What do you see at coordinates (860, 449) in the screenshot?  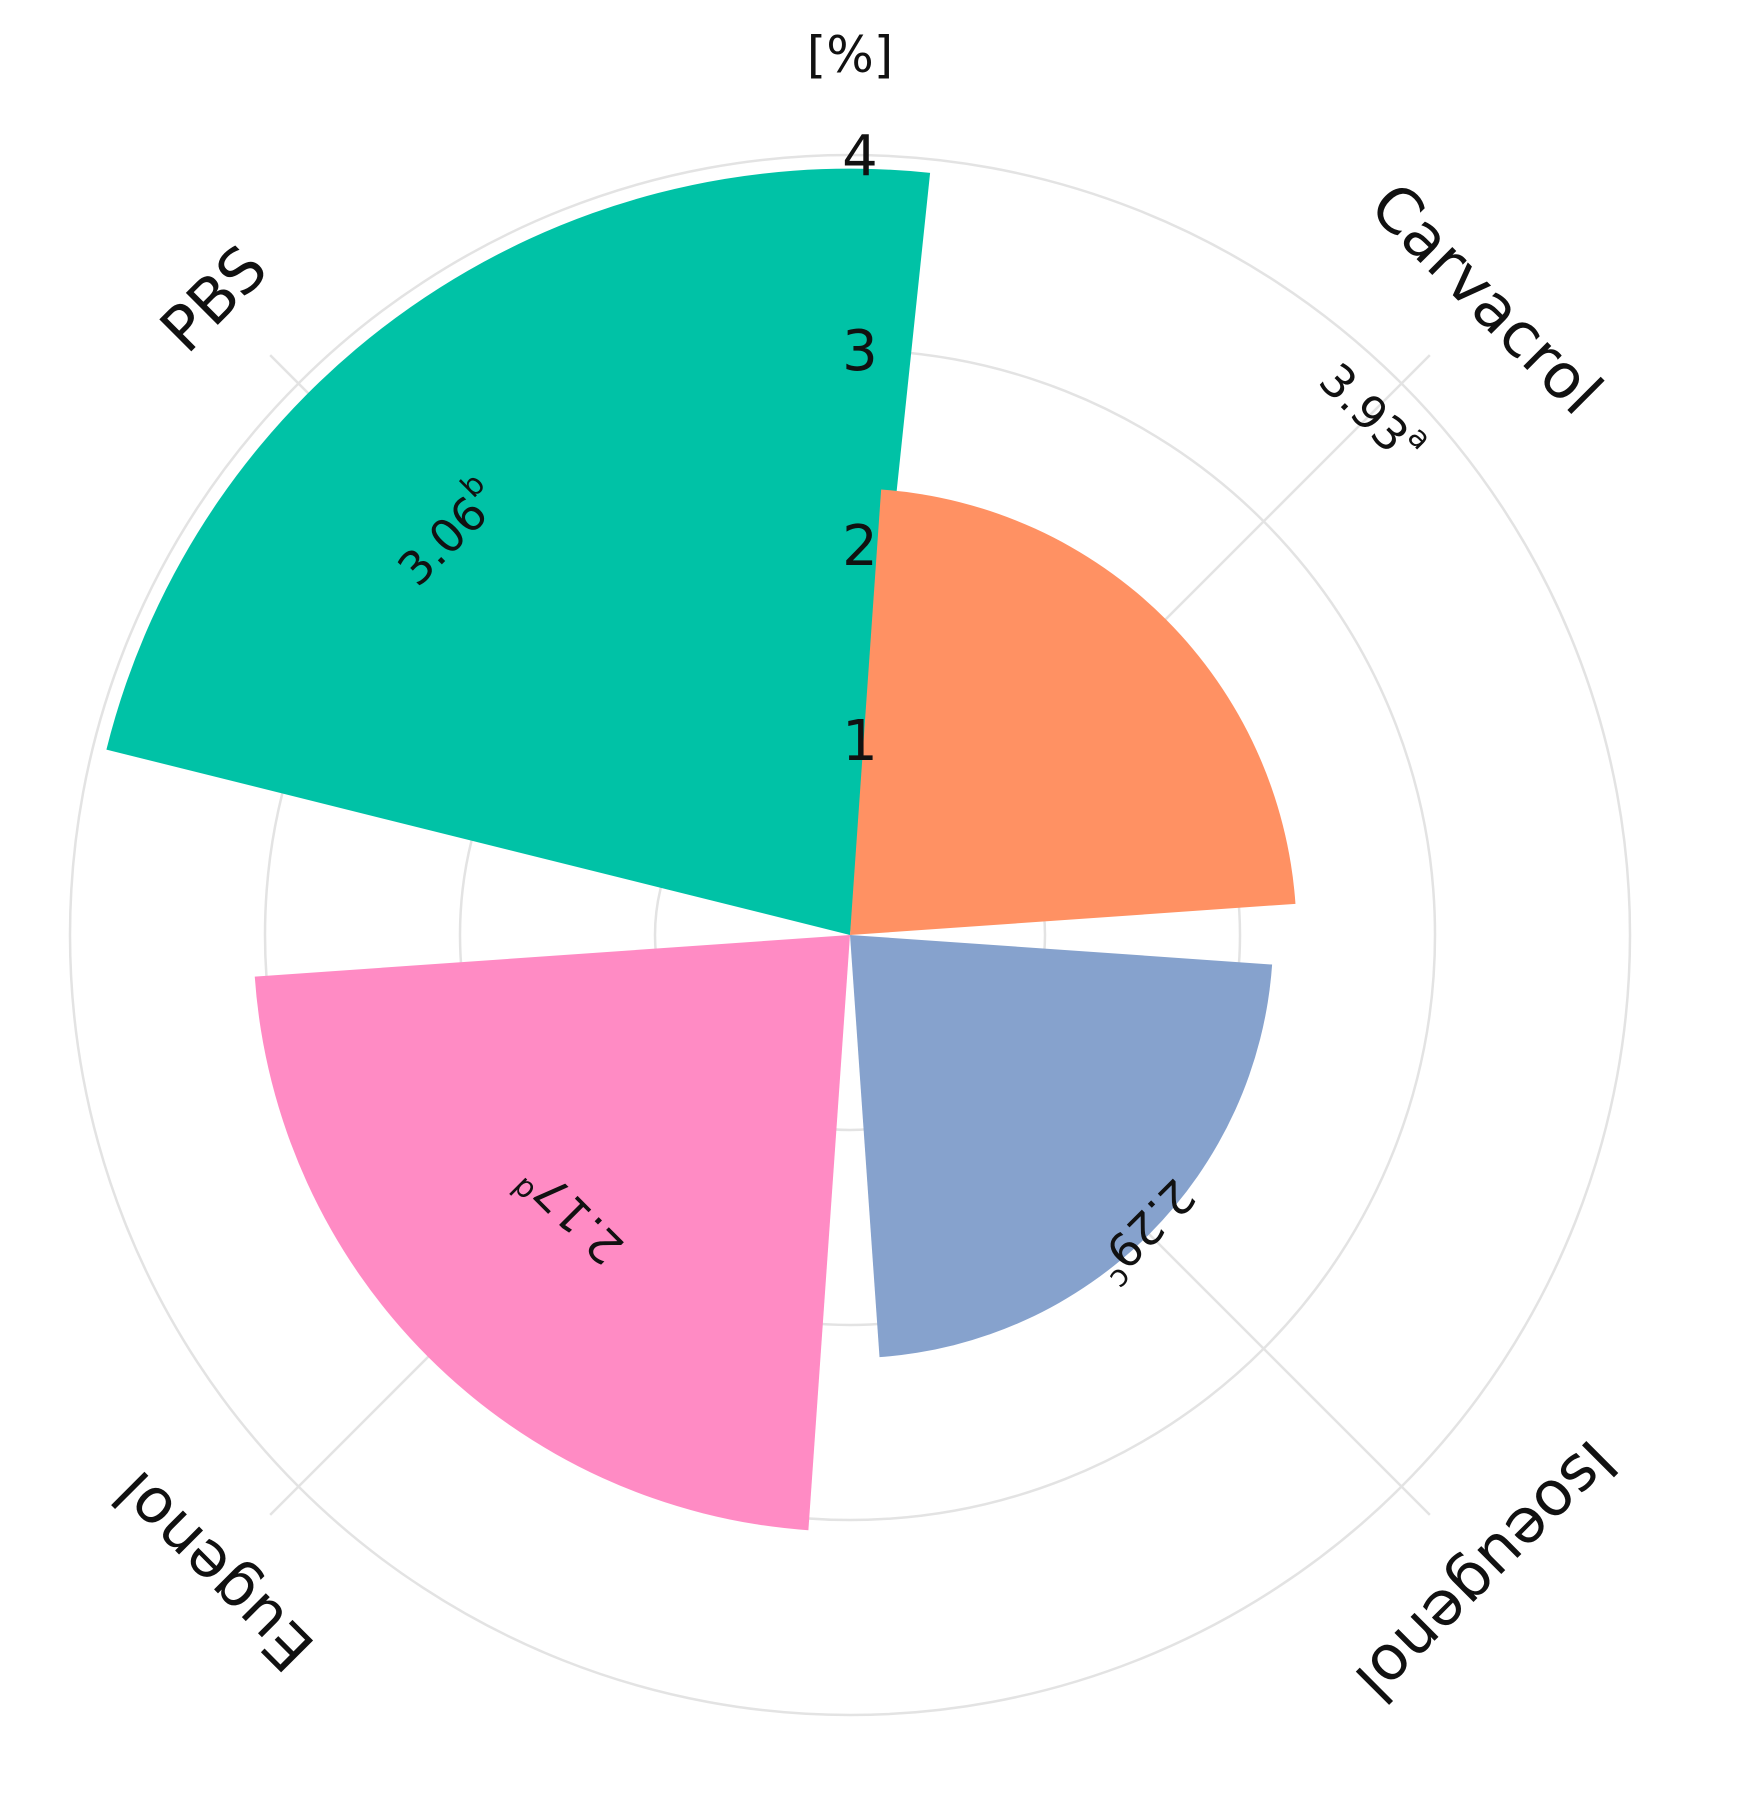 I see `radial-tick-layer: 1 2 3 4` at bounding box center [860, 449].